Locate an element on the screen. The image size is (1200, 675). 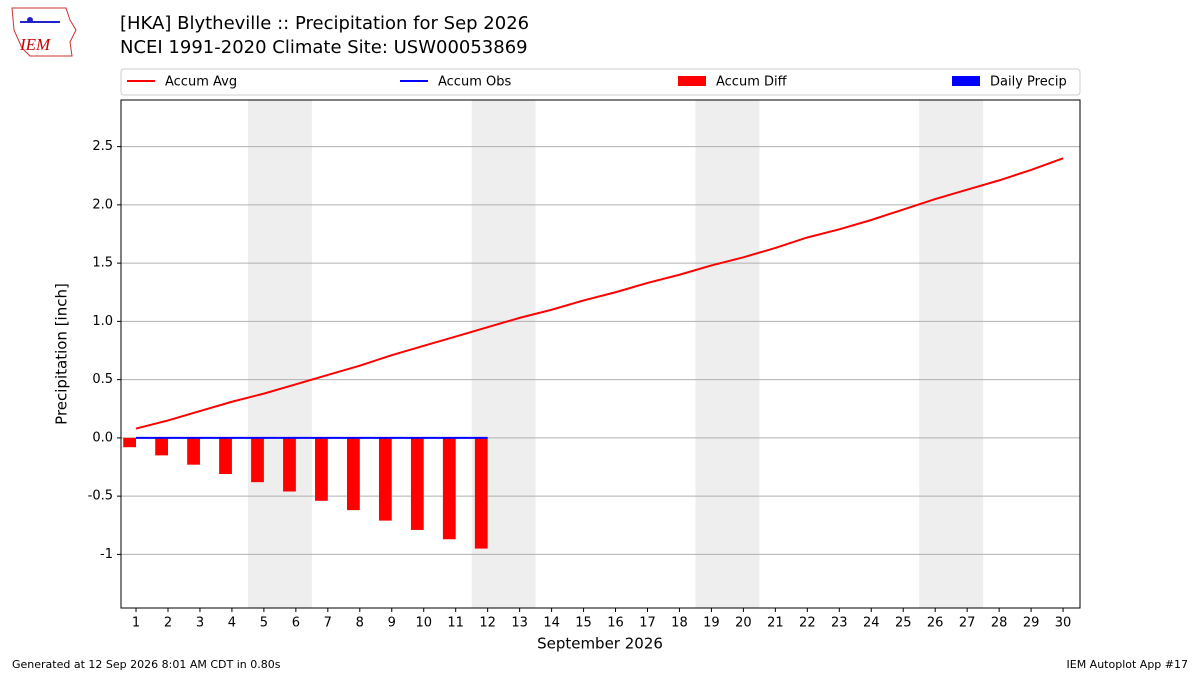
x-tick-label: 6 is located at coordinates (296, 623).